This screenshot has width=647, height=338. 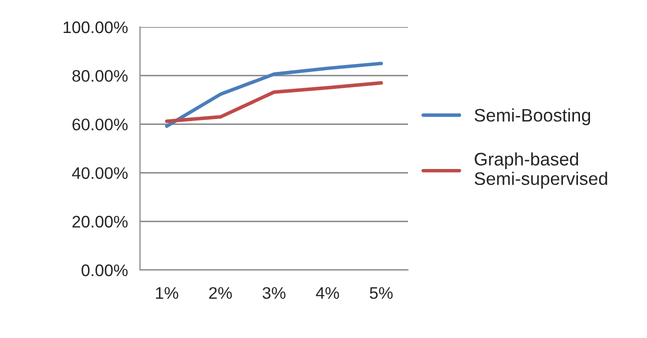 What do you see at coordinates (328, 293) in the screenshot?
I see `x-tick-label: 4%` at bounding box center [328, 293].